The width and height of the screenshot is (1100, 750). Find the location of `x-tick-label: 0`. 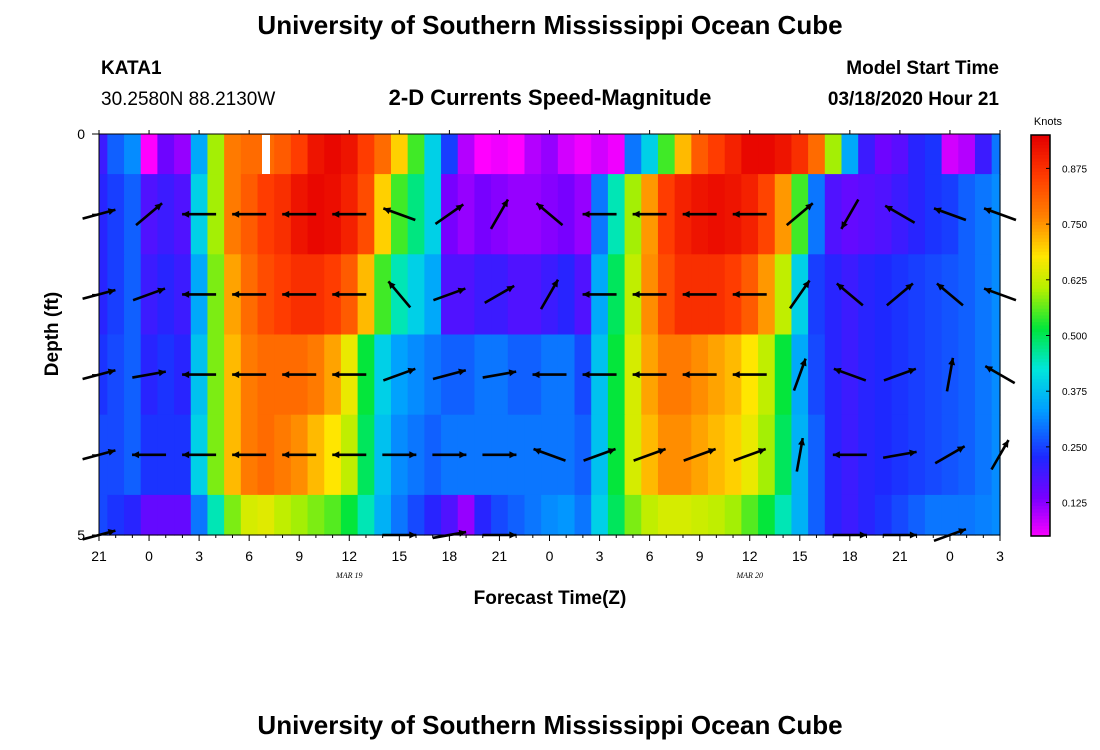

x-tick-label: 0 is located at coordinates (149, 556).